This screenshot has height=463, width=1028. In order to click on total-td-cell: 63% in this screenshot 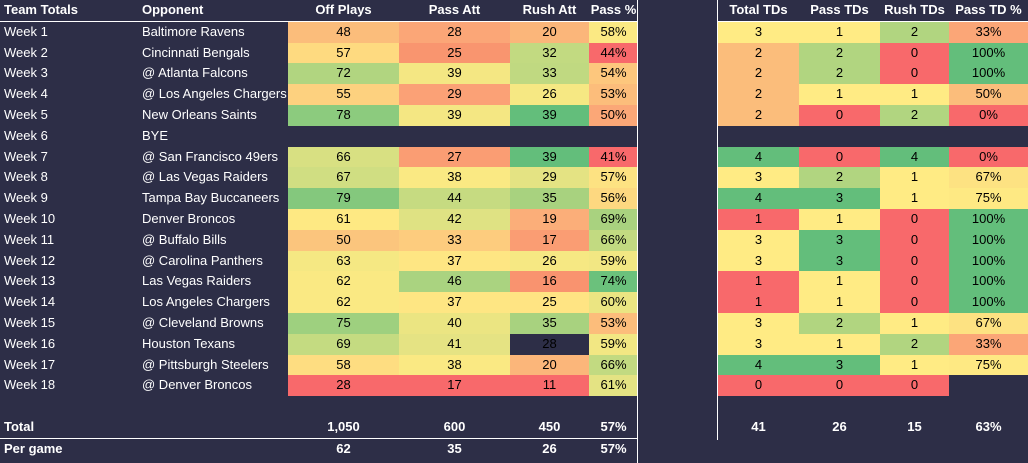, I will do `click(988, 426)`.